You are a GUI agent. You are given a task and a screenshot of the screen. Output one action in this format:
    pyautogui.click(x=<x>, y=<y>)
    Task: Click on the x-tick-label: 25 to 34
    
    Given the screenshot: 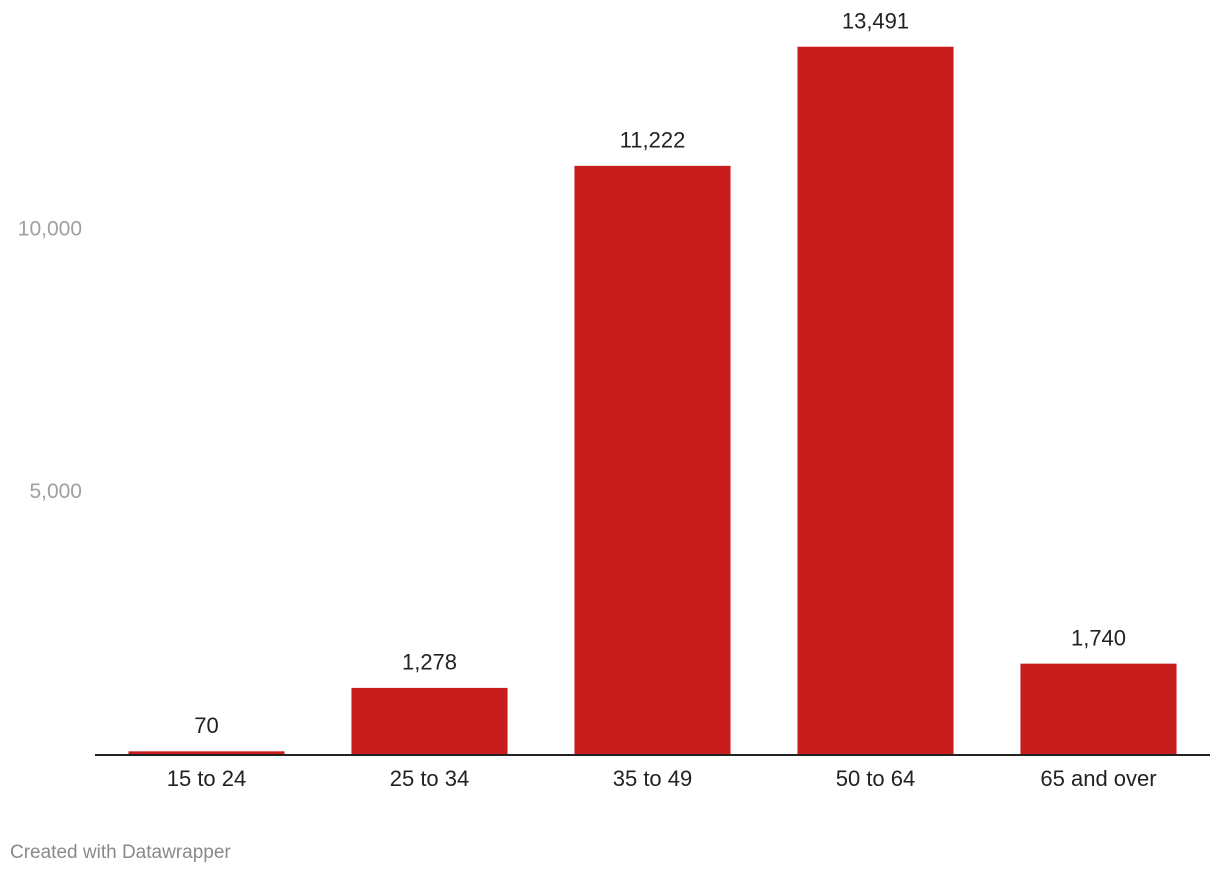 What is the action you would take?
    pyautogui.click(x=430, y=778)
    